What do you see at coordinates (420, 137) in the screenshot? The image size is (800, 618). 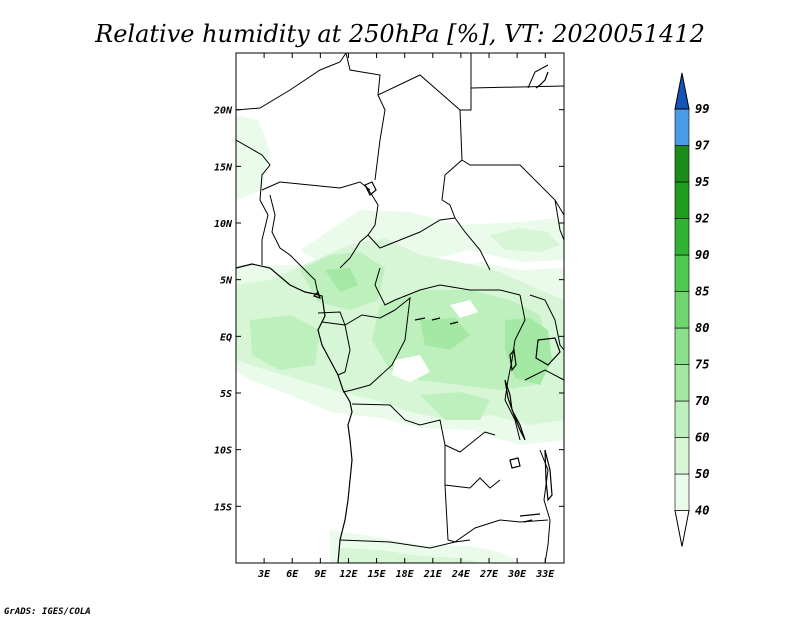 I see `border-libya-chad` at bounding box center [420, 137].